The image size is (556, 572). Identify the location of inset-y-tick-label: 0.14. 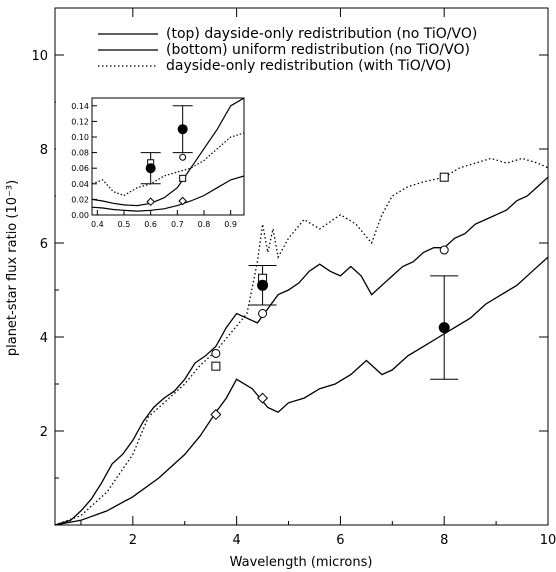
(80, 106).